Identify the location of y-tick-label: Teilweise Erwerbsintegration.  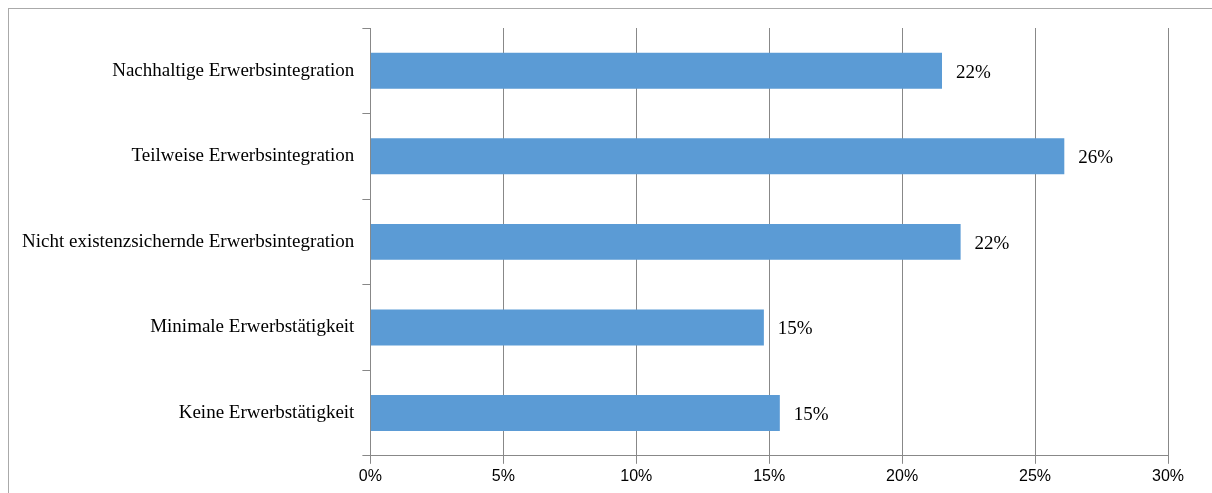
(243, 155).